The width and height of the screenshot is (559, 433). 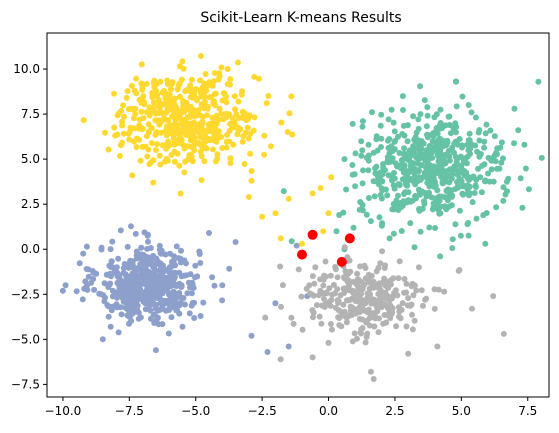 I want to click on y-tick-label: −2.5, so click(x=25, y=294).